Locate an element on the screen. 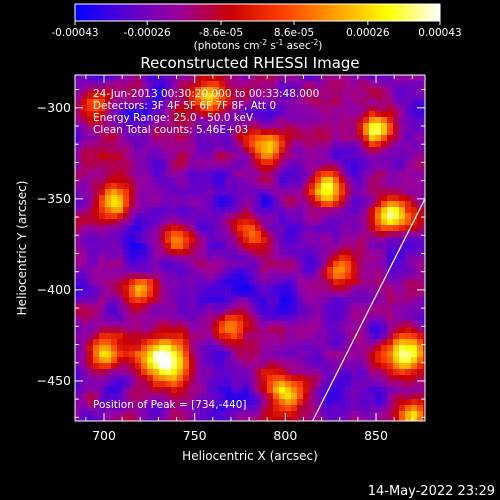 The height and width of the screenshot is (500, 500). y-tick-label: −300 is located at coordinates (54, 107).